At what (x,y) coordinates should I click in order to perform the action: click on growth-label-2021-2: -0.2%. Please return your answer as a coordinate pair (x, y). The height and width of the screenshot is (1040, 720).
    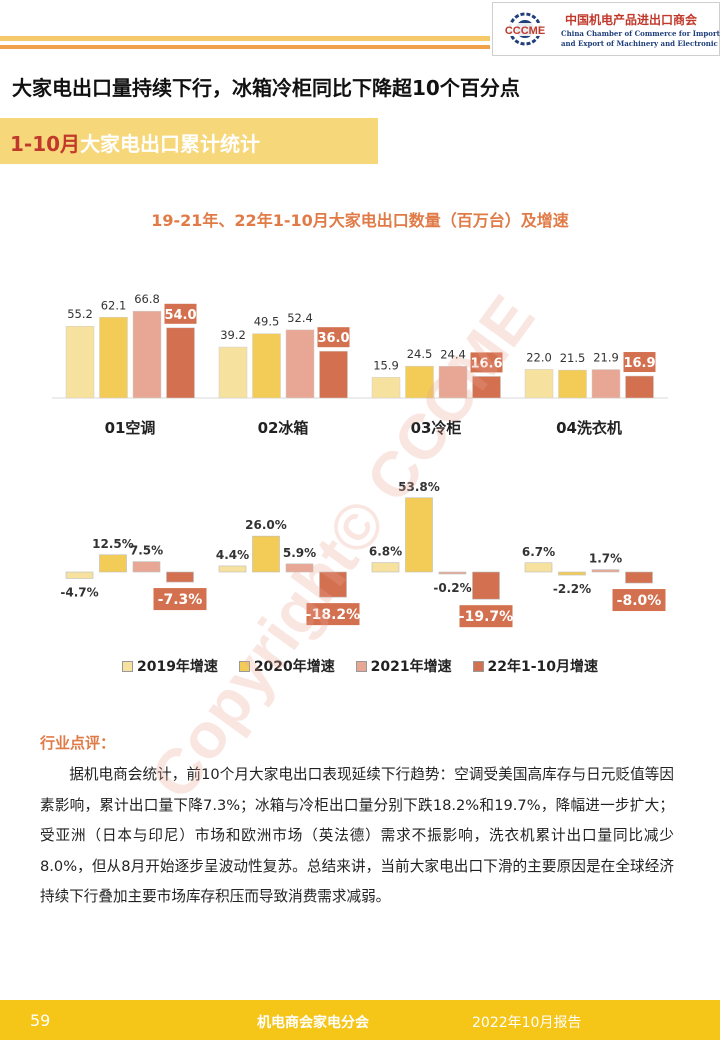
    Looking at the image, I should click on (452, 588).